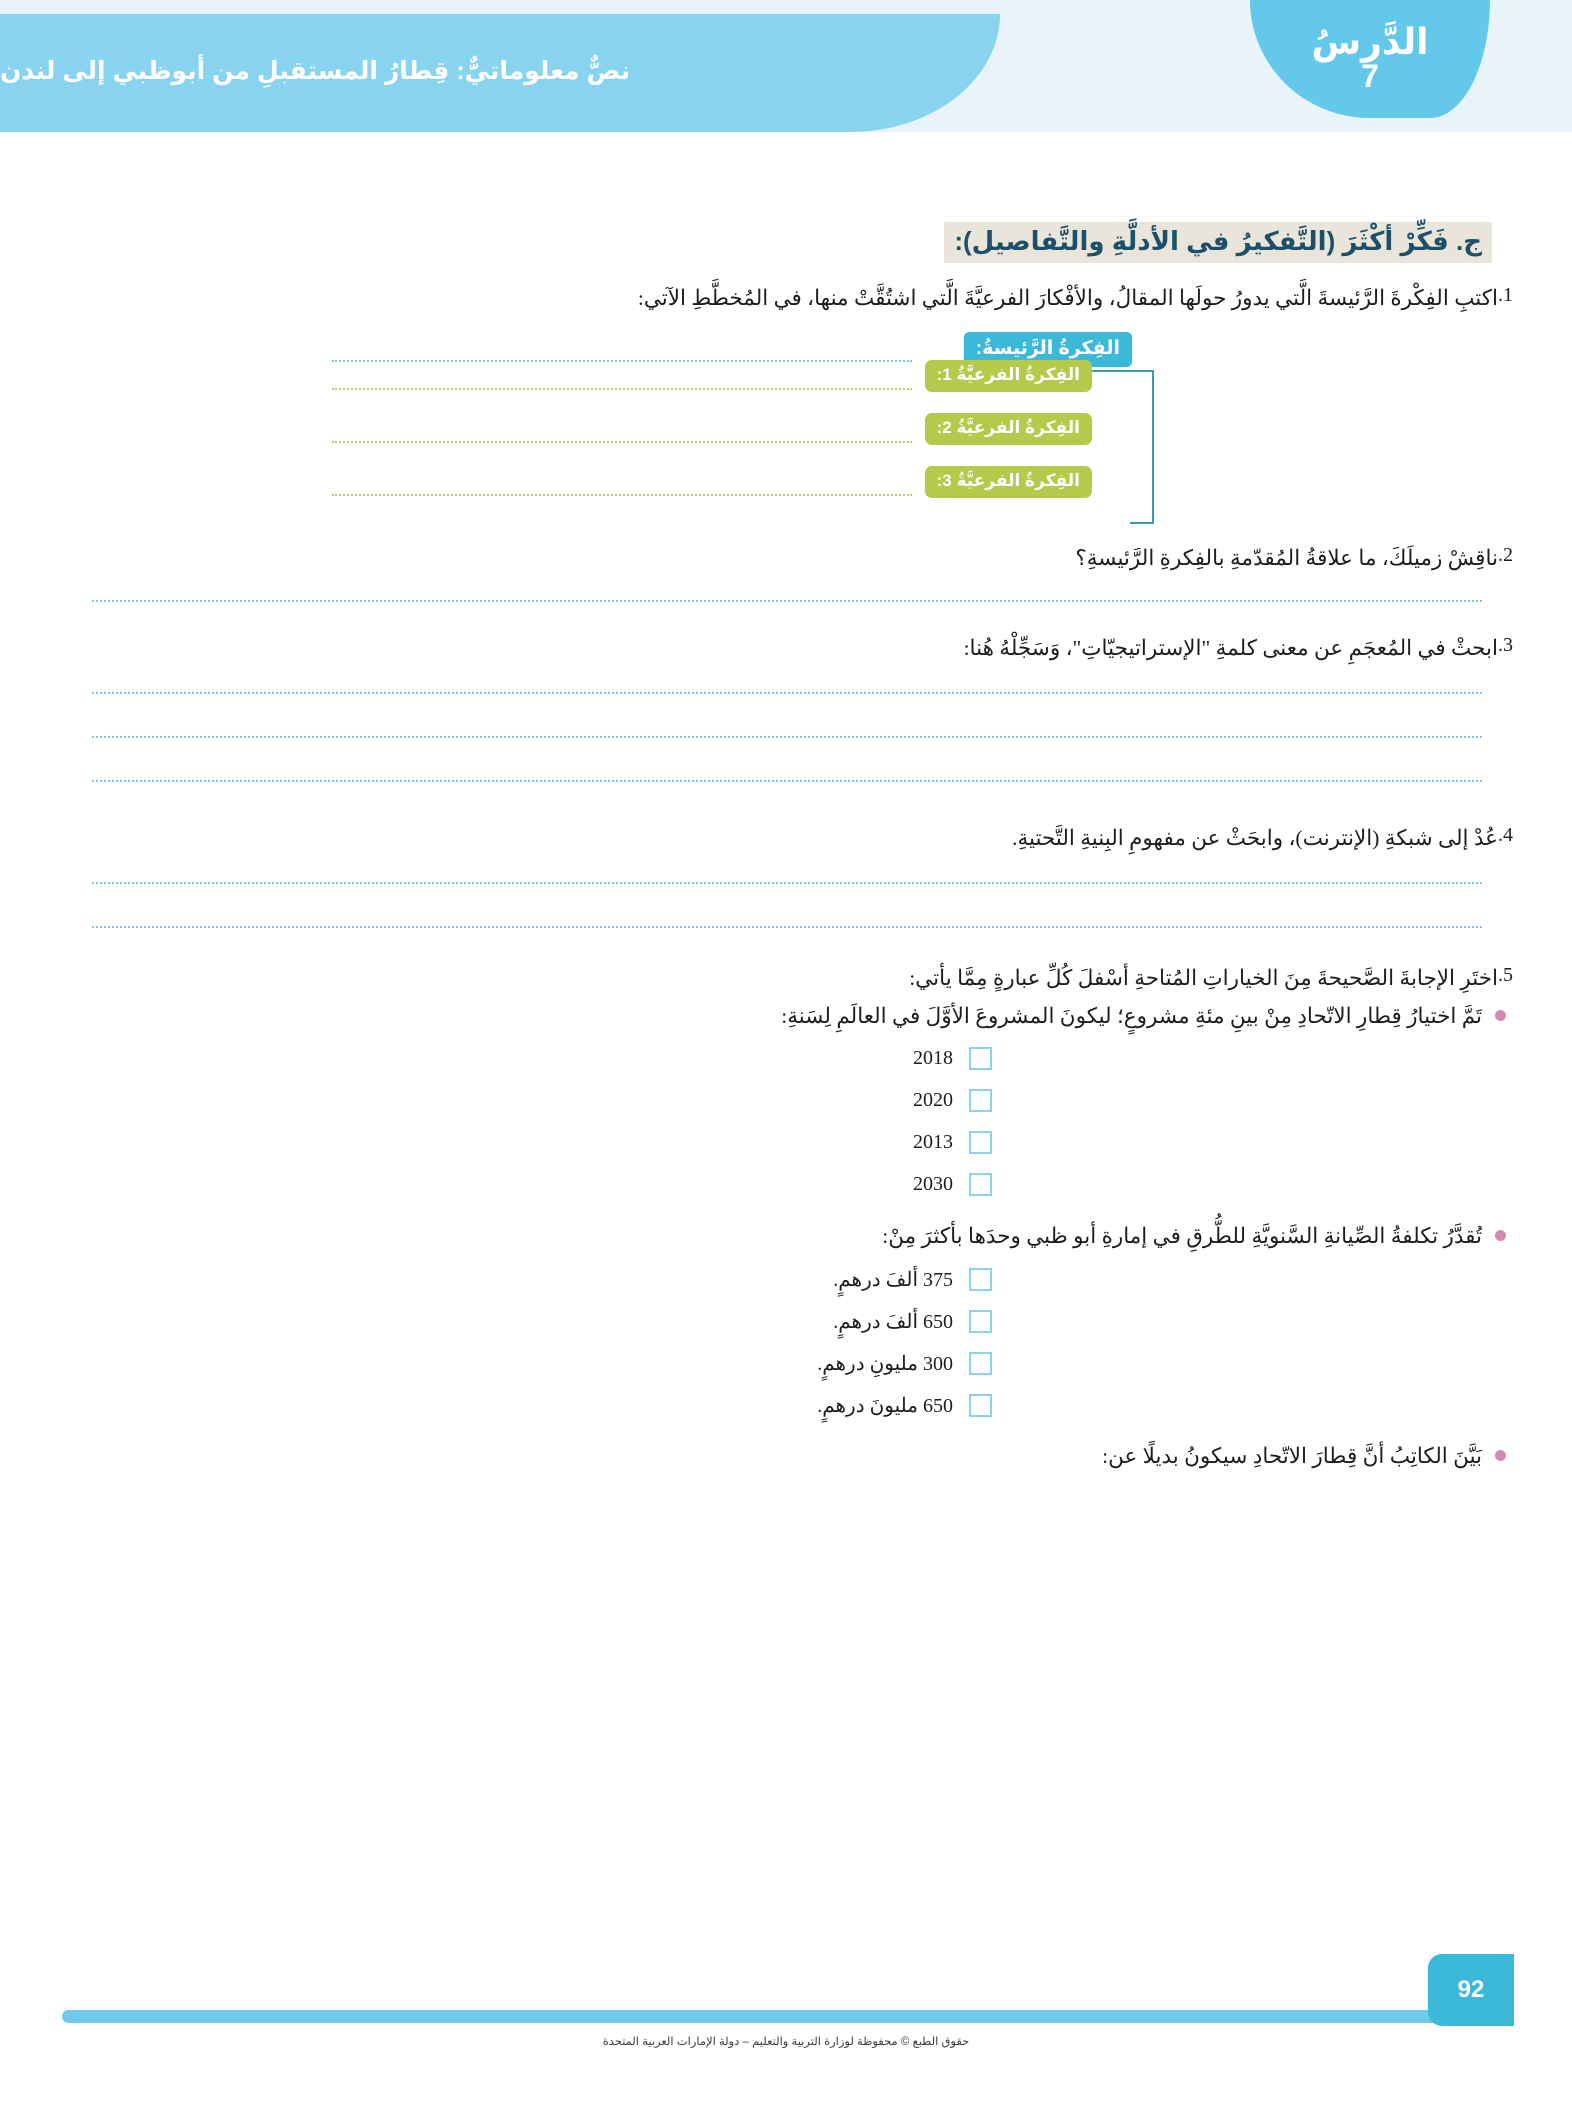 The width and height of the screenshot is (1572, 2125). Describe the element at coordinates (933, 1058) in the screenshot. I see `mcq-1-option-1-label: 2018` at that location.